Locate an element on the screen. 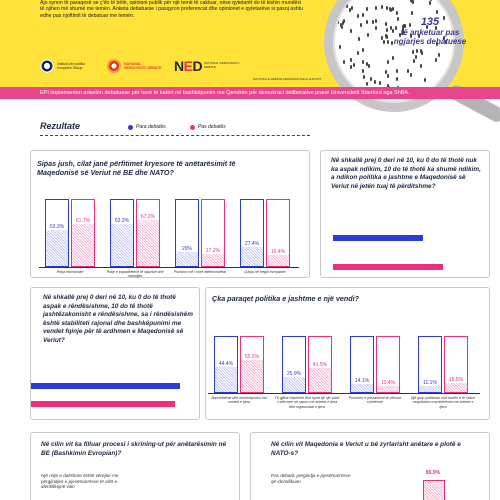  before-value-label: 27.4% is located at coordinates (252, 244).